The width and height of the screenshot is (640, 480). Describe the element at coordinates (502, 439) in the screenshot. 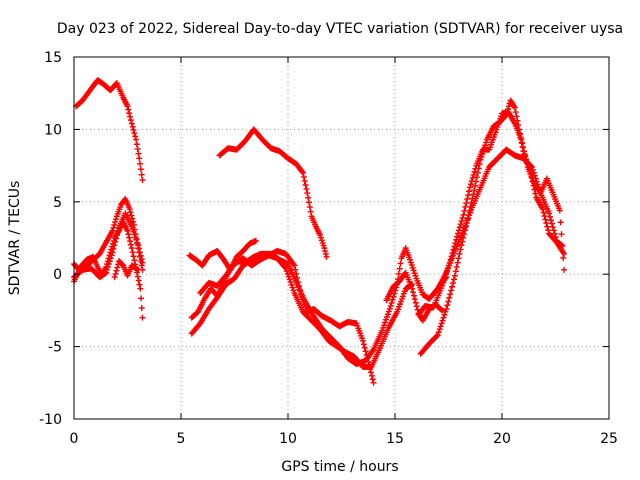

I see `x-tick-label: 20` at that location.